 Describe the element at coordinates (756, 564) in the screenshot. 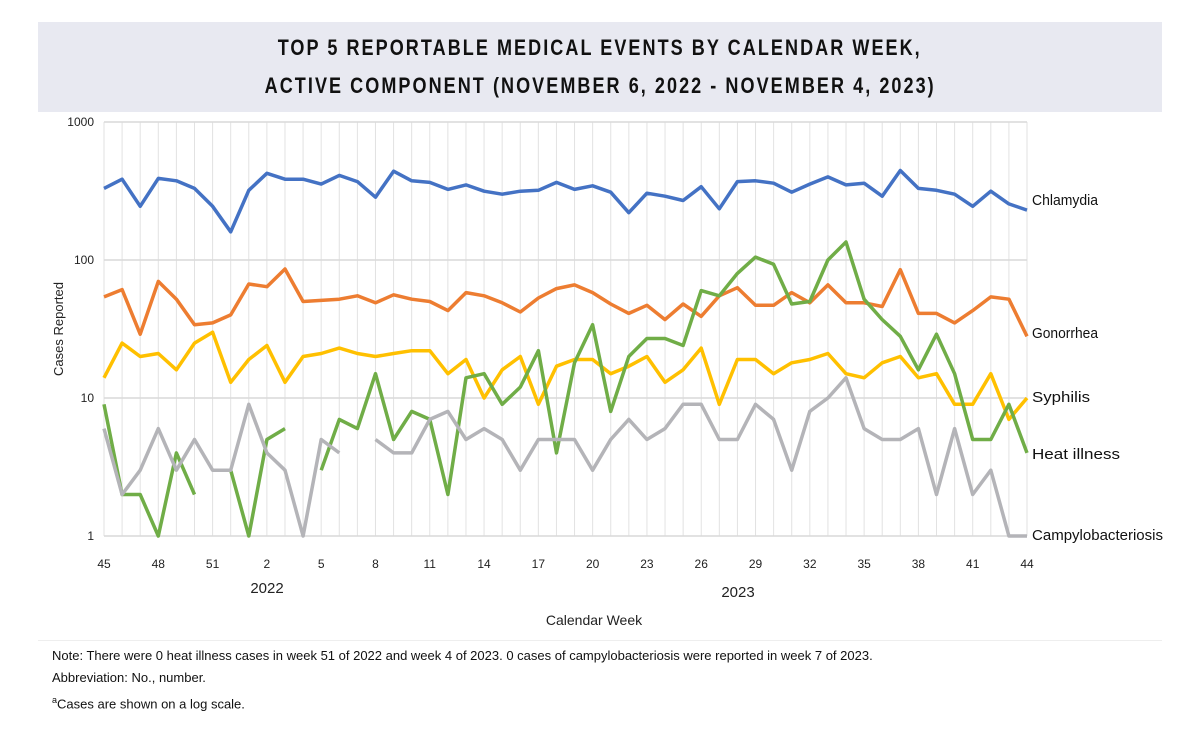

I see `x-tick-label: 29` at that location.